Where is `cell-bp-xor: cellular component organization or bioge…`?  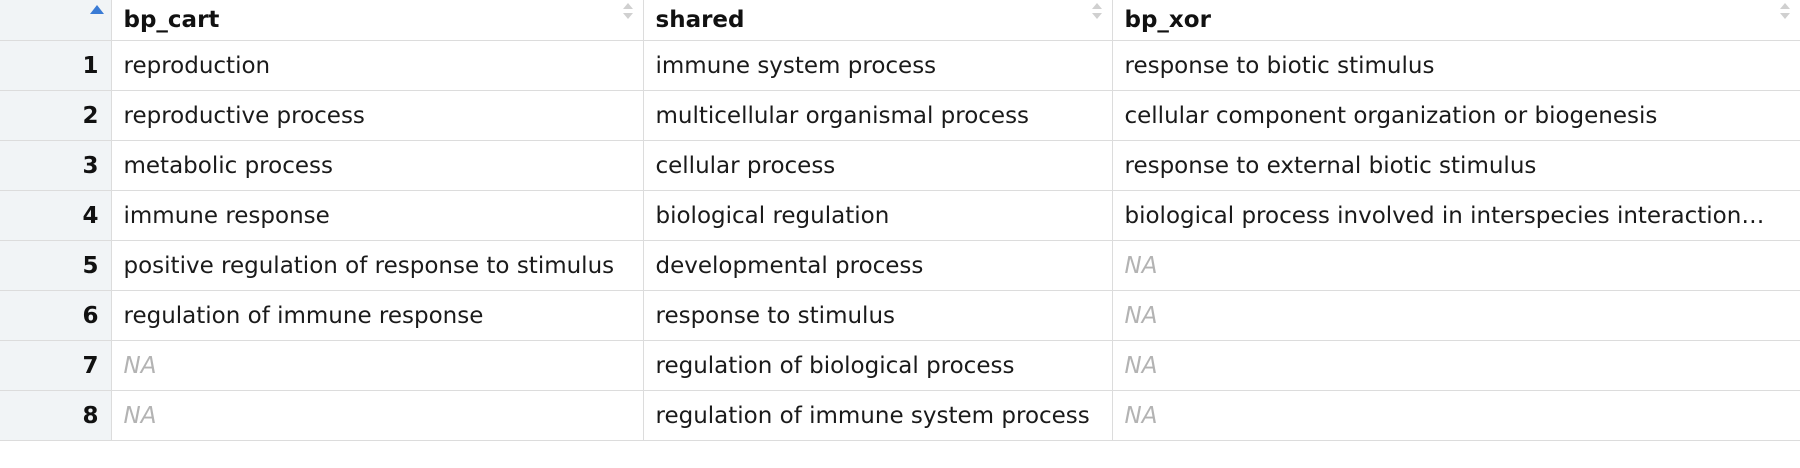 cell-bp-xor: cellular component organization or bioge… is located at coordinates (1456, 115).